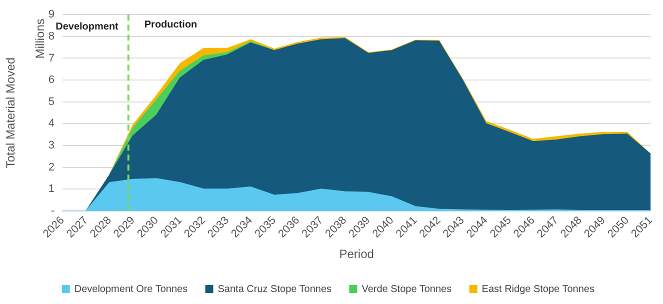 This screenshot has width=663, height=304. I want to click on legend-label: Santa Cruz Stope Tonnes, so click(275, 289).